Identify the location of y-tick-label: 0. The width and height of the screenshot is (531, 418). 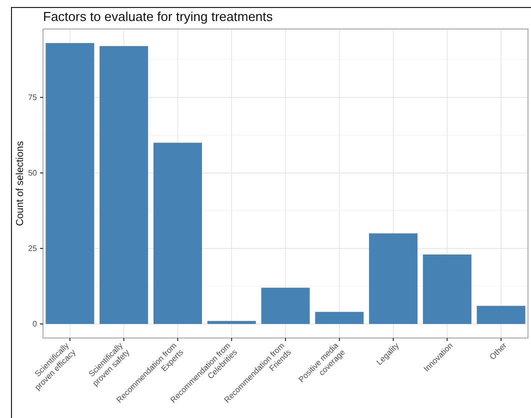
(35, 324).